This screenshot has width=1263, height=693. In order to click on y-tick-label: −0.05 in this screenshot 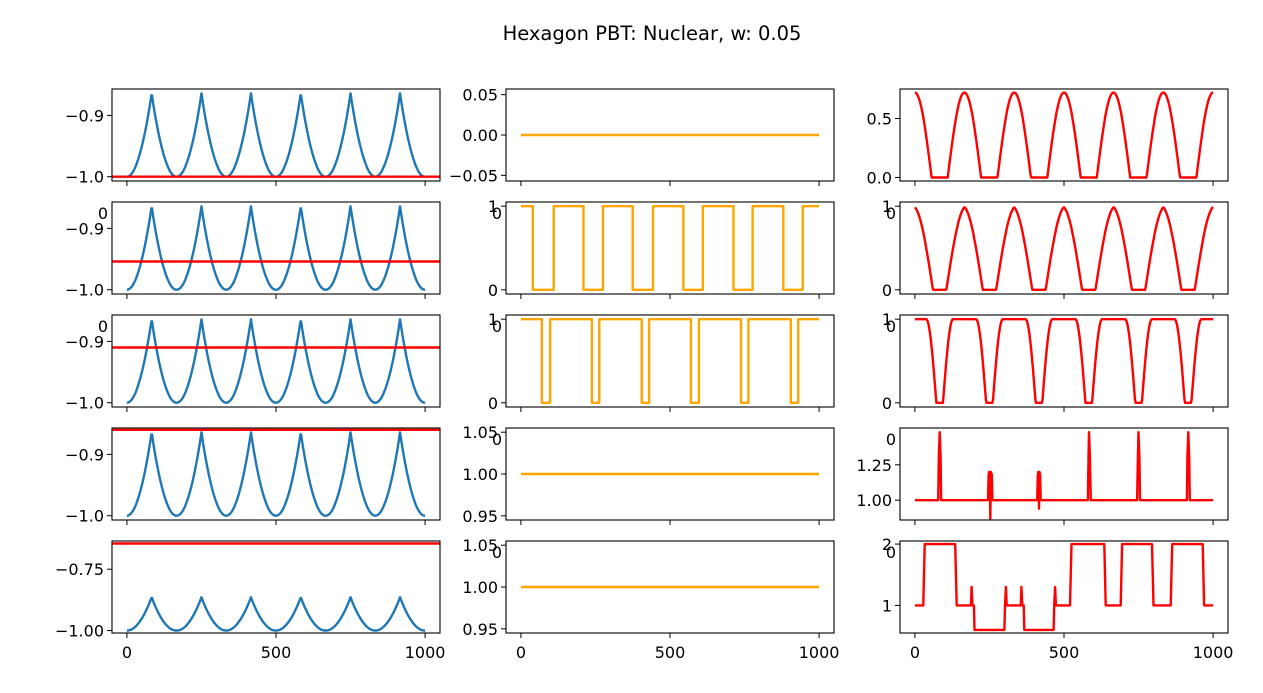, I will do `click(473, 175)`.